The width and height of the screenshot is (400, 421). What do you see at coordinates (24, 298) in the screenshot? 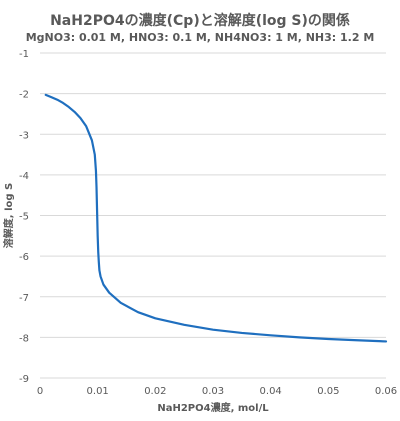
I see `y-tick-label: -7` at bounding box center [24, 298].